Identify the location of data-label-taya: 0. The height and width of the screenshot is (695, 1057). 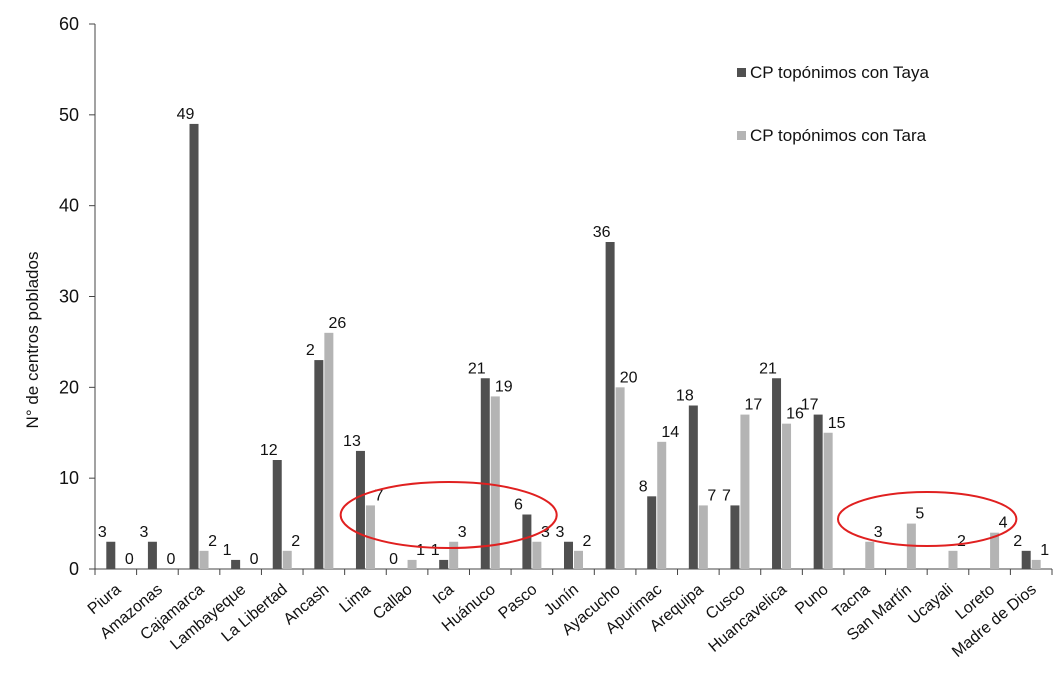
(393, 559).